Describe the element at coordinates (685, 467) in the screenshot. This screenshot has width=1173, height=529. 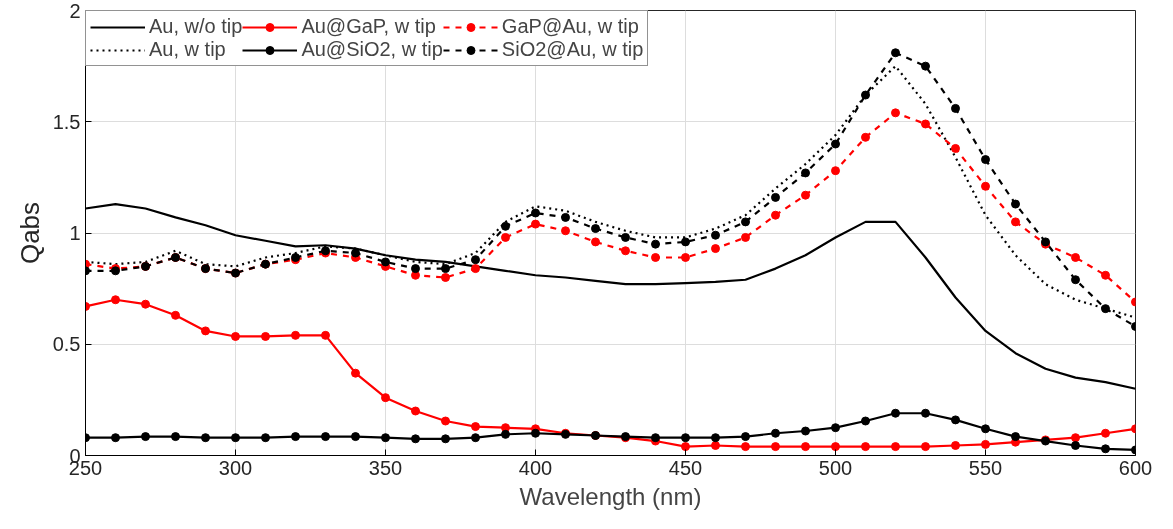
I see `x-tick-label: 450` at that location.